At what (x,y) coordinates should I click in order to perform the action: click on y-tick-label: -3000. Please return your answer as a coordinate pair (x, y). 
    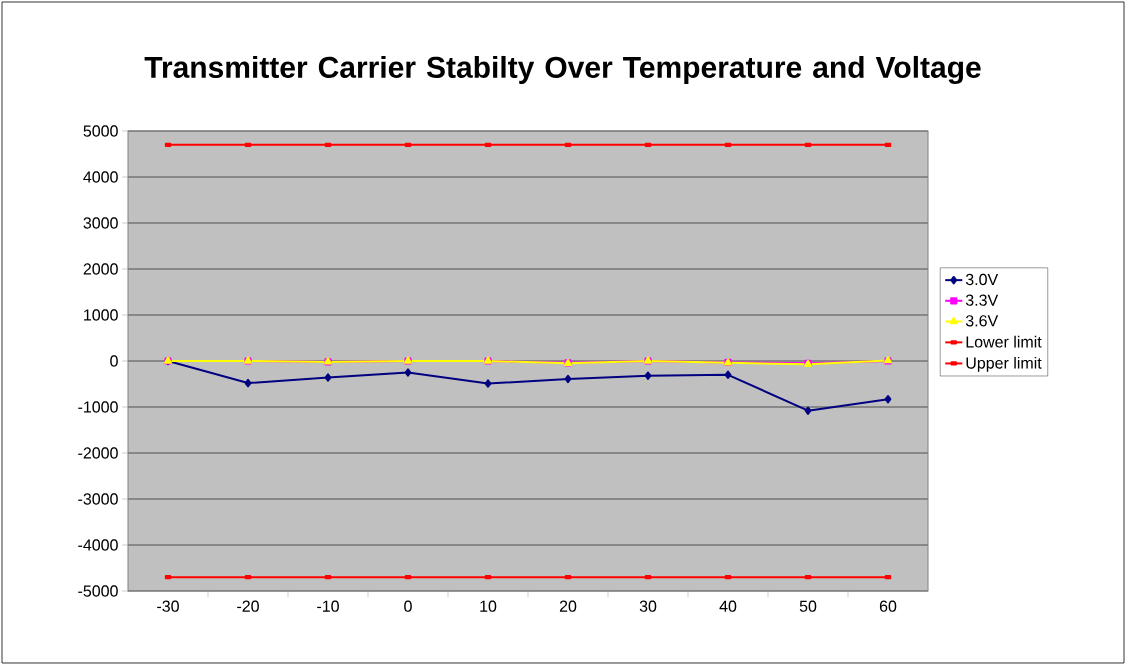
    Looking at the image, I should click on (98, 499).